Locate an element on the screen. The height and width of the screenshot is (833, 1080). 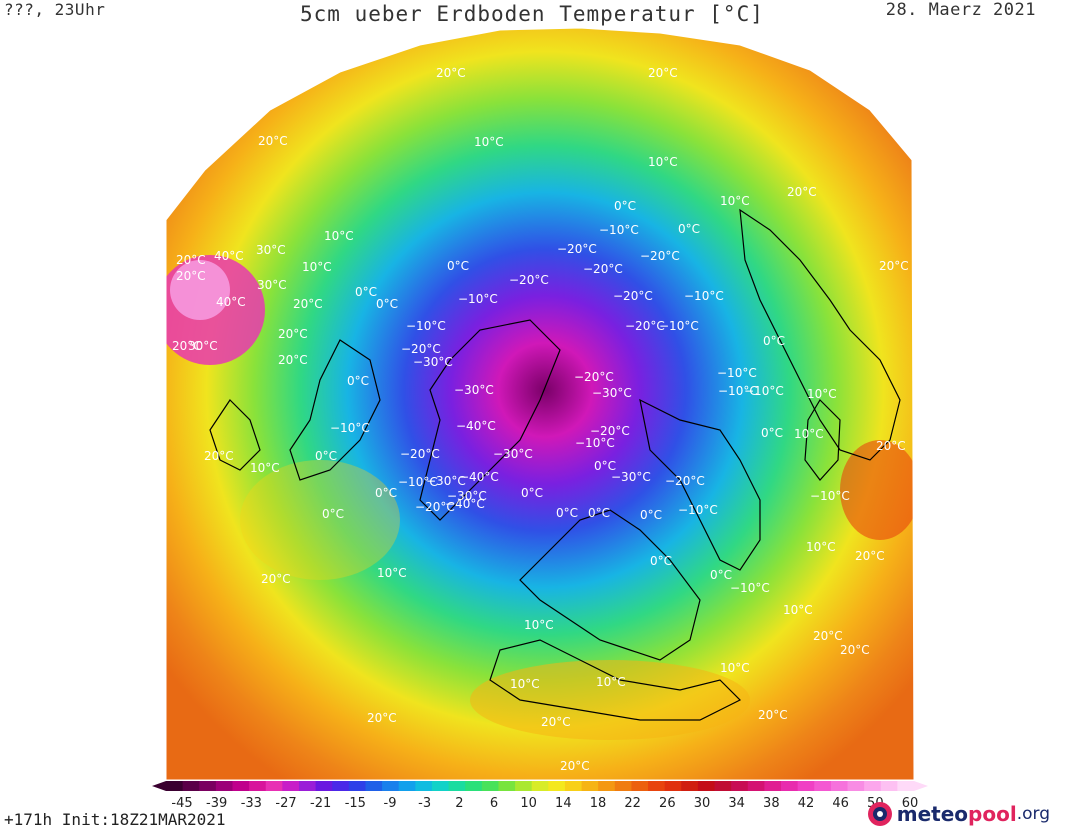
meteopool-logo: meteo pool .org is located at coordinates (958, 814).